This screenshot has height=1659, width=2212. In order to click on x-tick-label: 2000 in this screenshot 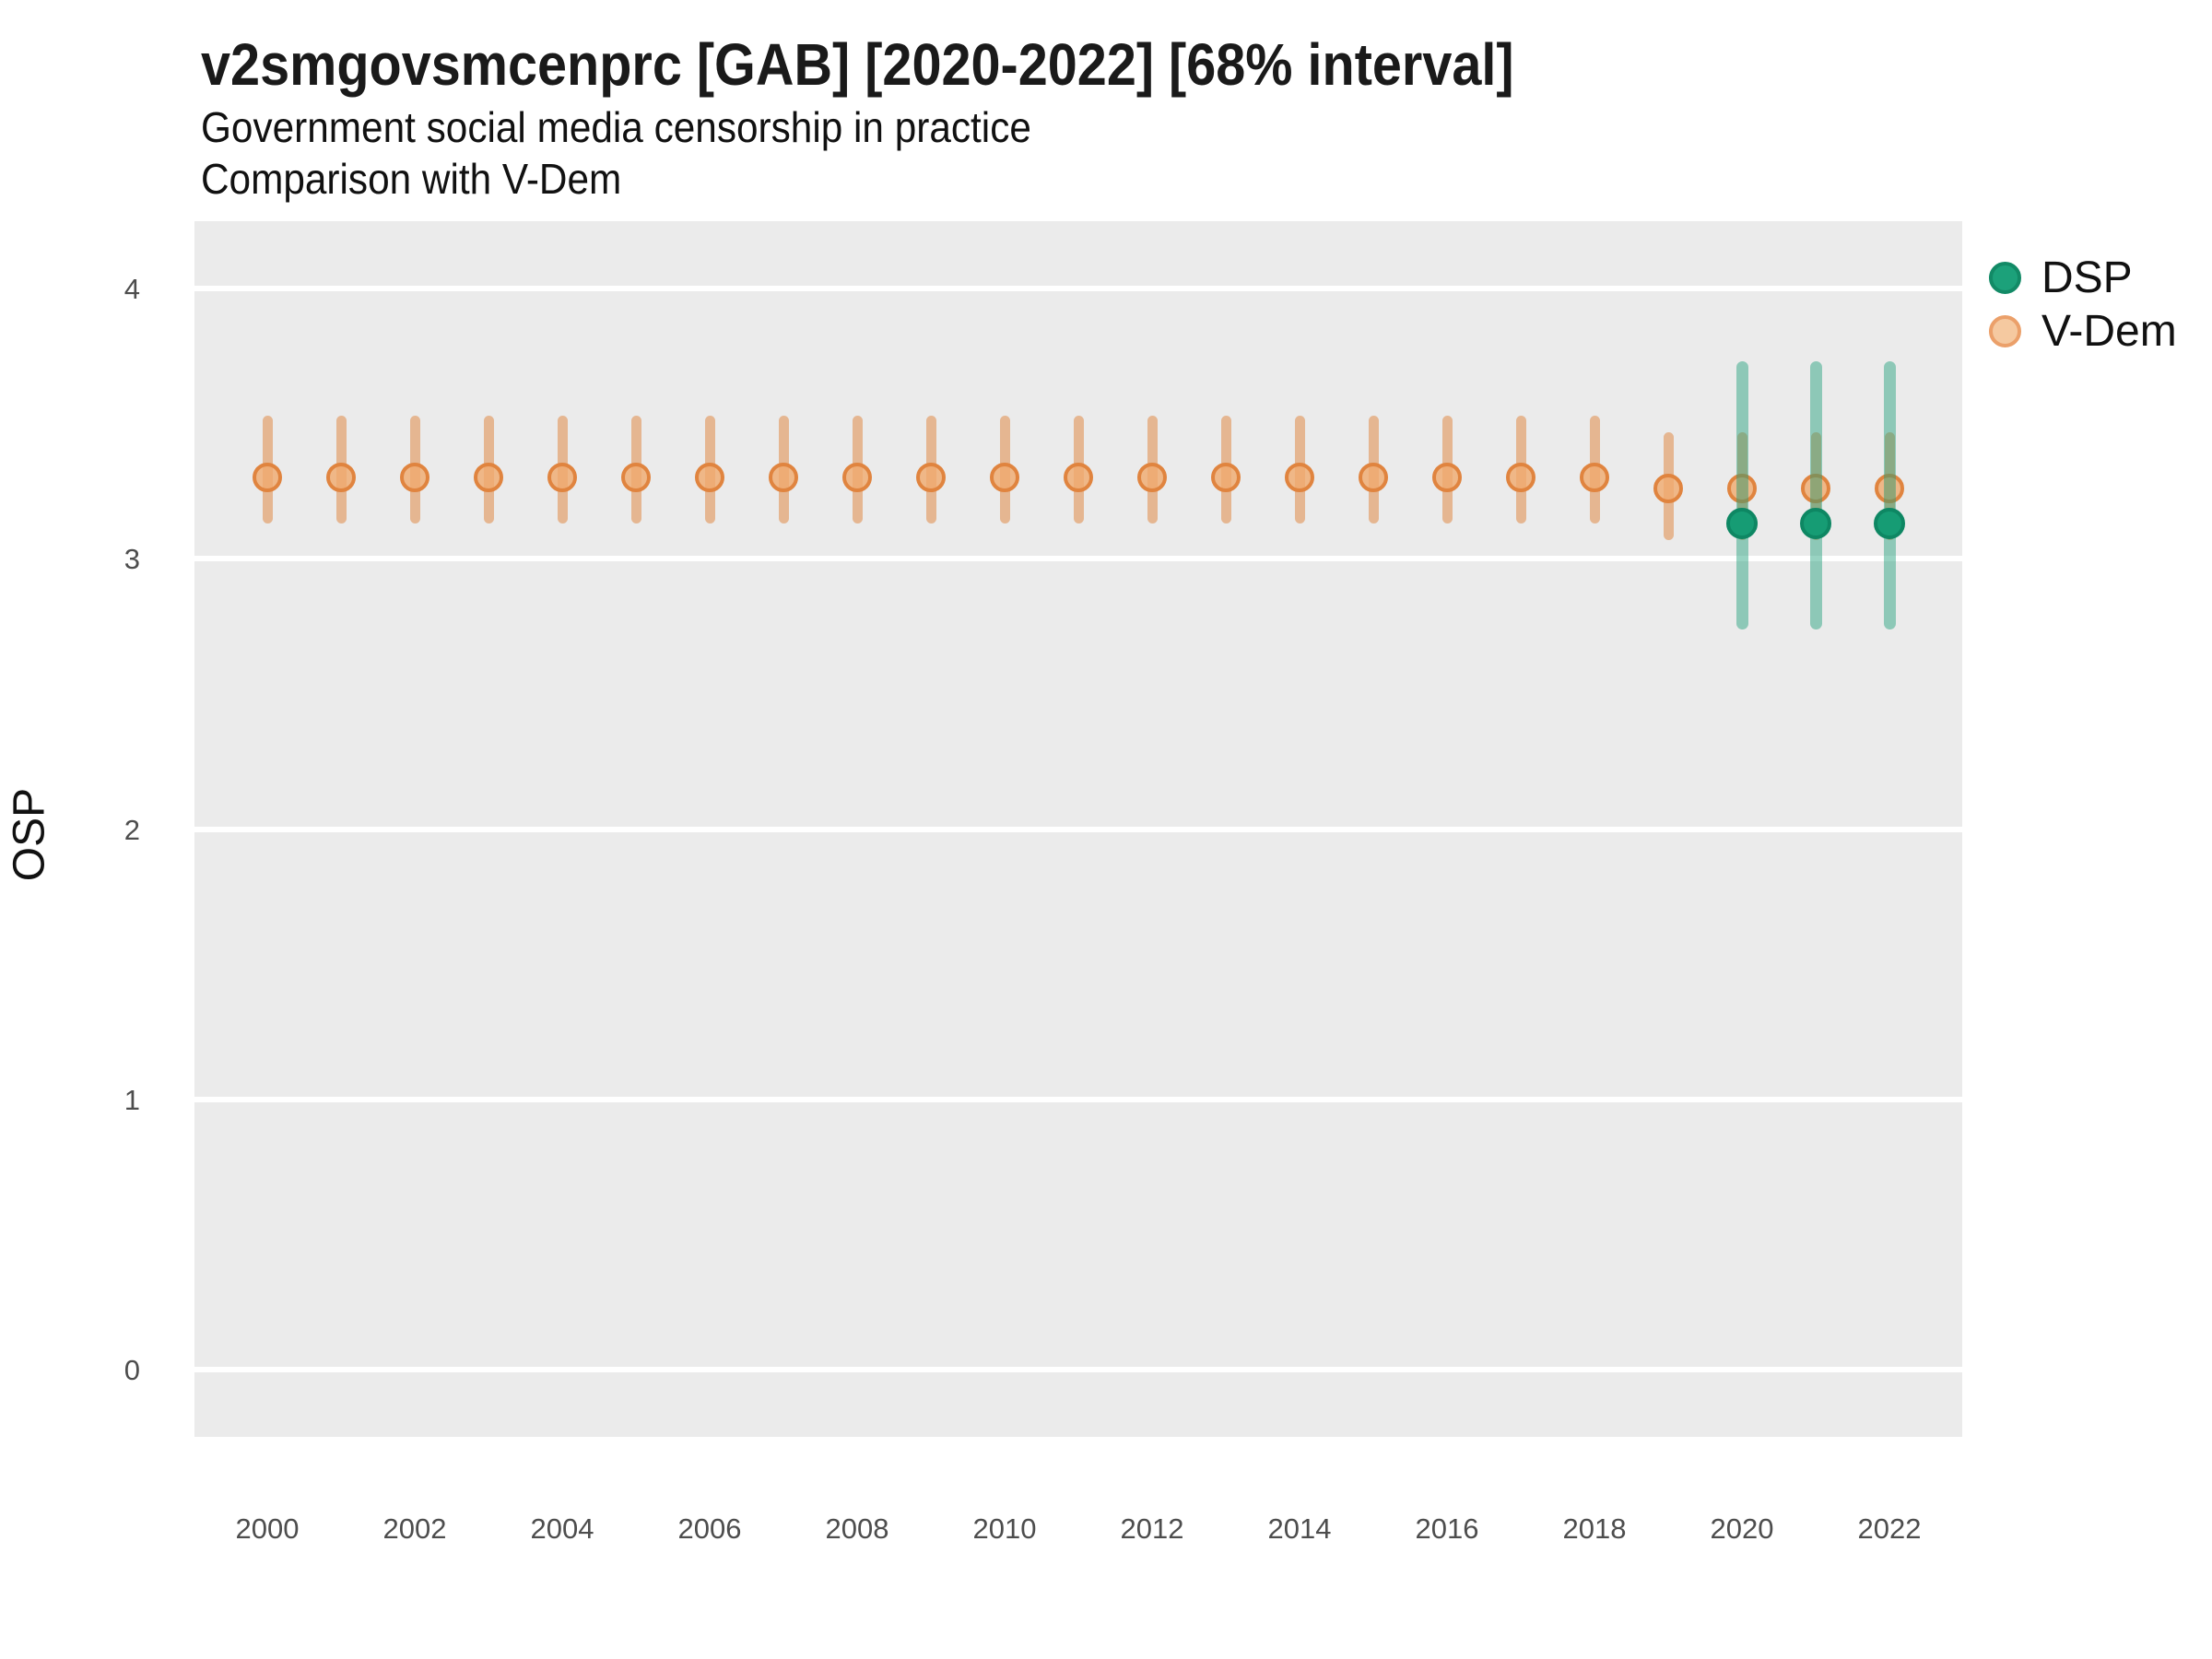, I will do `click(267, 1528)`.